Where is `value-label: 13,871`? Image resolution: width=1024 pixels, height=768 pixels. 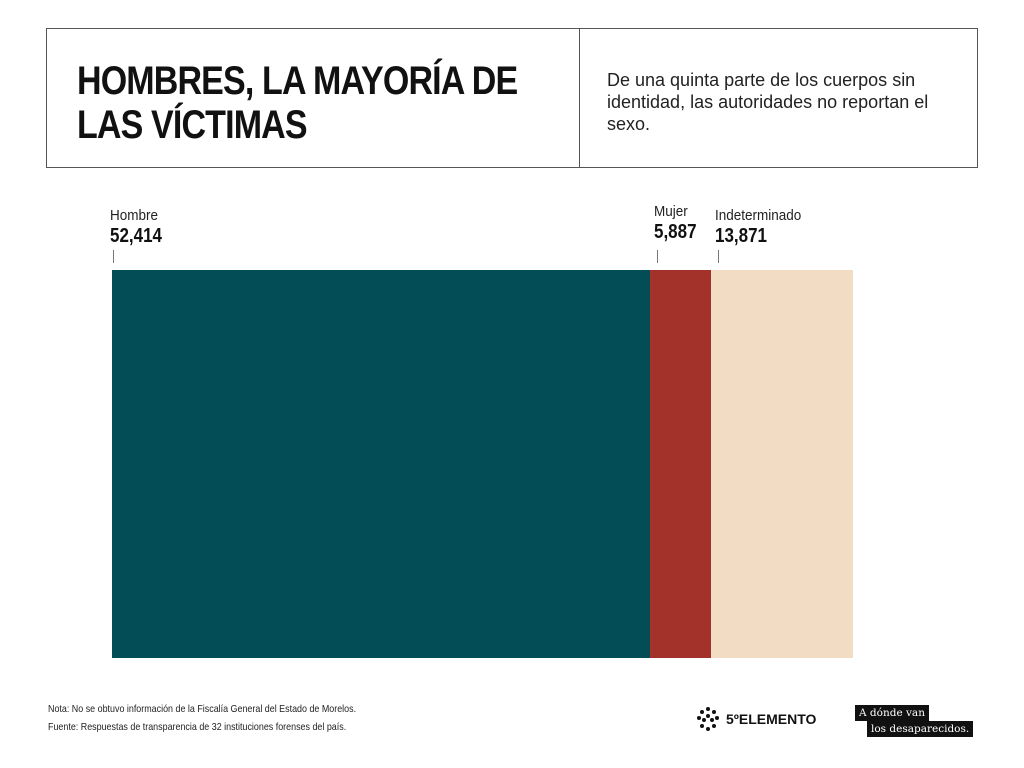
value-label: 13,871 is located at coordinates (740, 236).